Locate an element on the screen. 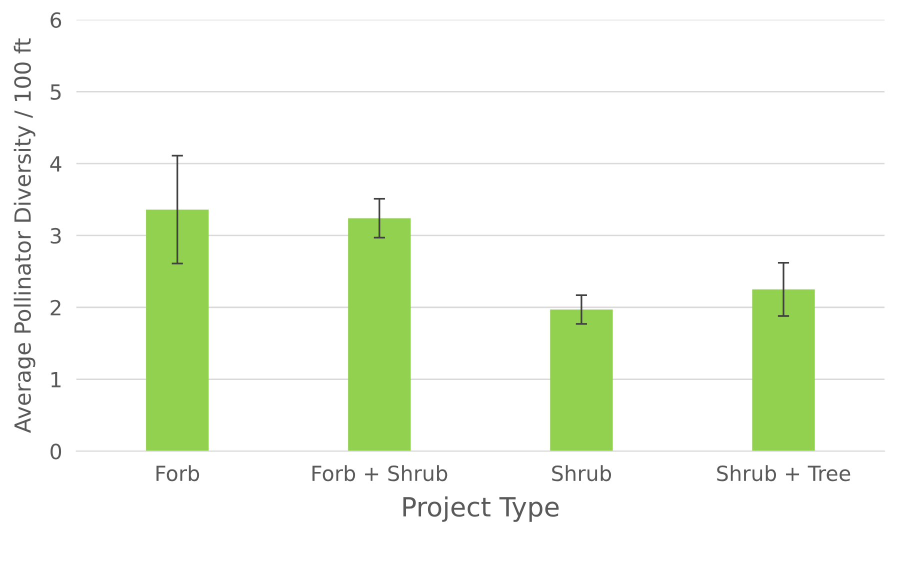  y-tick-label: 2 is located at coordinates (55, 308).